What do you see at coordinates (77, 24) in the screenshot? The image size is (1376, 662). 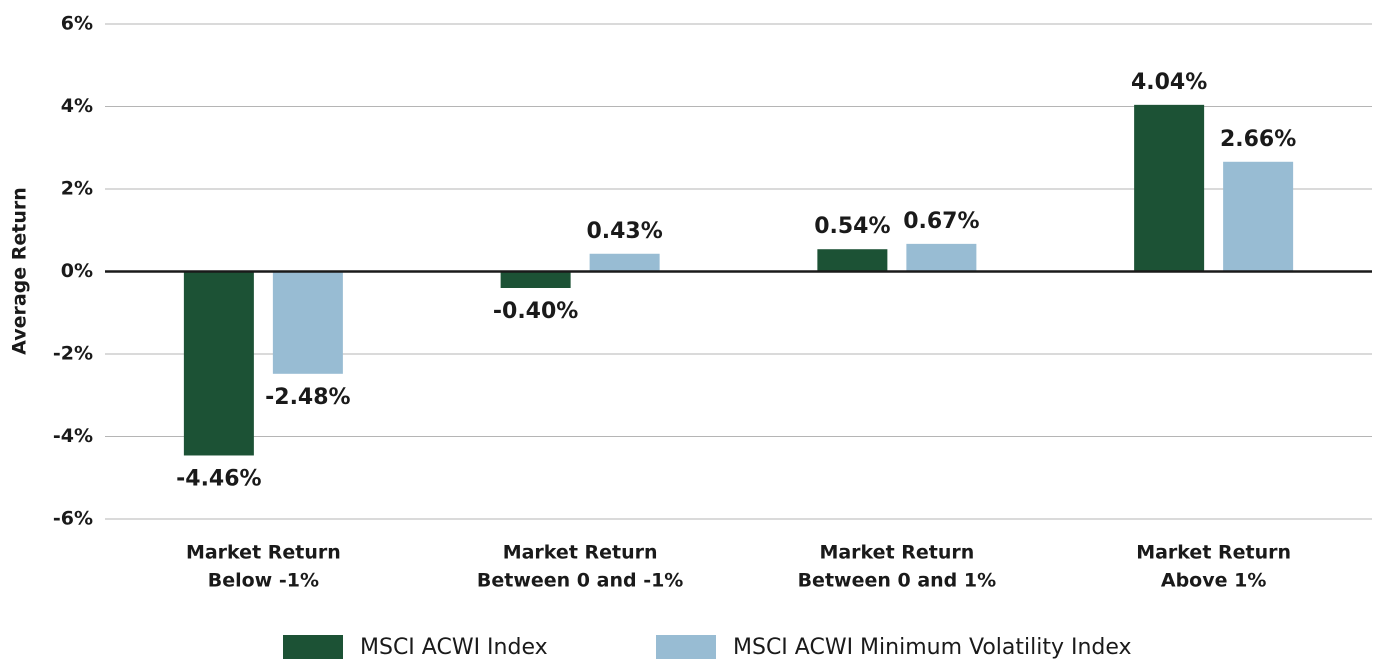 I see `y-tick-label: 6%` at bounding box center [77, 24].